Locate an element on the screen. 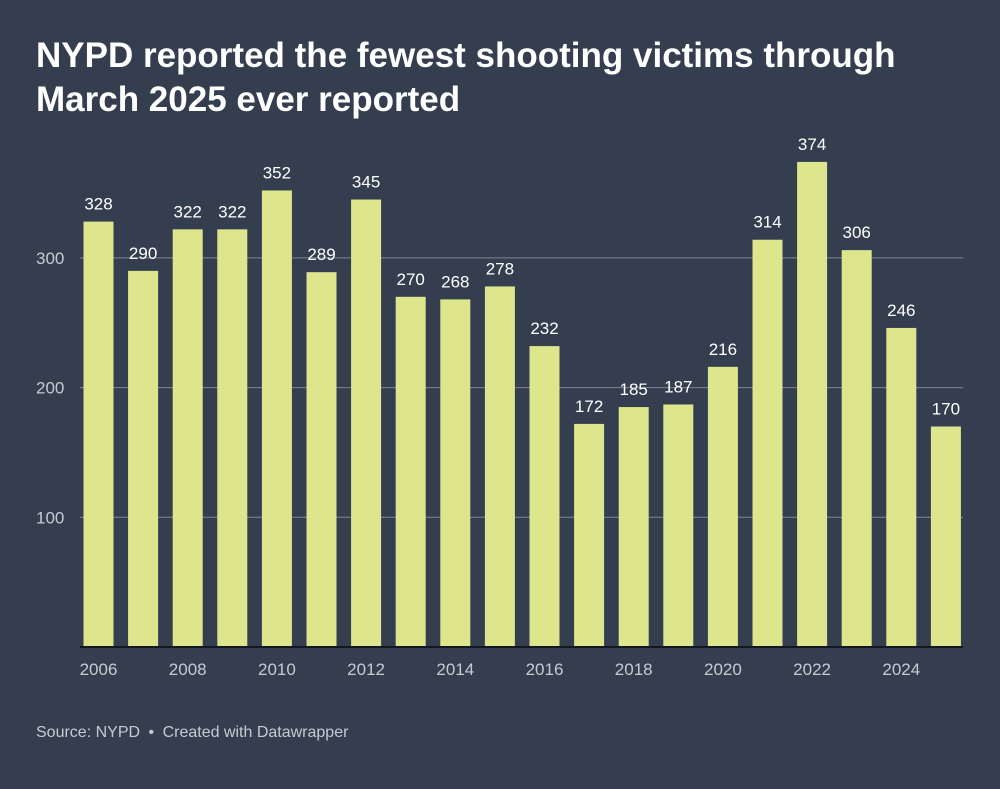  x-tick-label-2006: 2006 is located at coordinates (99, 669).